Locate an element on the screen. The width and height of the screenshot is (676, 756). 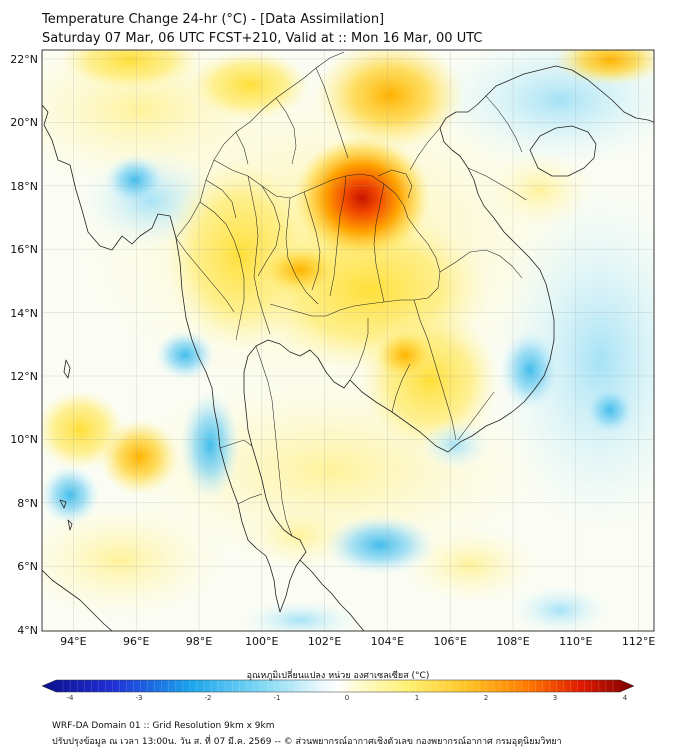
lon-label: 102°E is located at coordinates (324, 641).